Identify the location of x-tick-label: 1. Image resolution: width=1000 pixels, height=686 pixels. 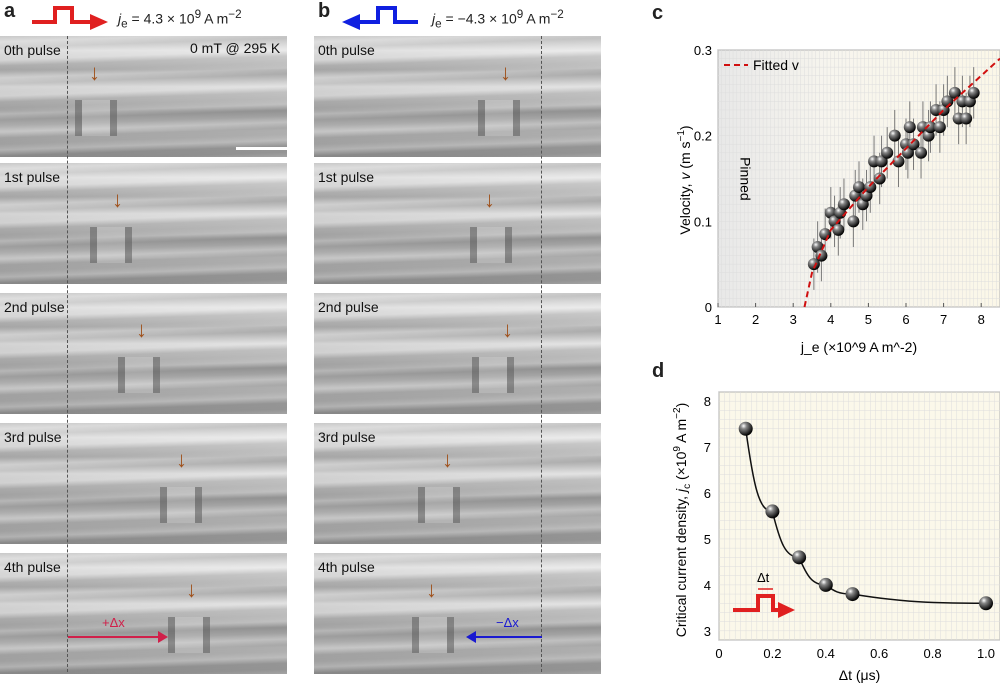
(717, 319).